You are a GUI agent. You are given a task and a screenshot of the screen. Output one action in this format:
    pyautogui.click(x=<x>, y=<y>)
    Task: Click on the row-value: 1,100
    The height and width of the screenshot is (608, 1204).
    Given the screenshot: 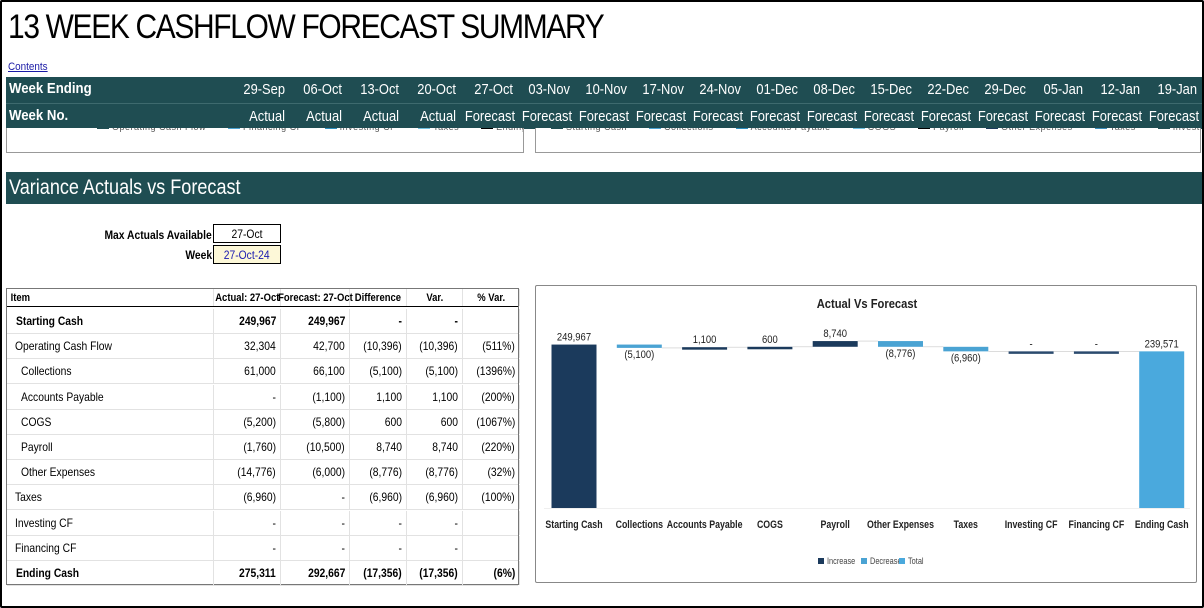 What is the action you would take?
    pyautogui.click(x=445, y=396)
    